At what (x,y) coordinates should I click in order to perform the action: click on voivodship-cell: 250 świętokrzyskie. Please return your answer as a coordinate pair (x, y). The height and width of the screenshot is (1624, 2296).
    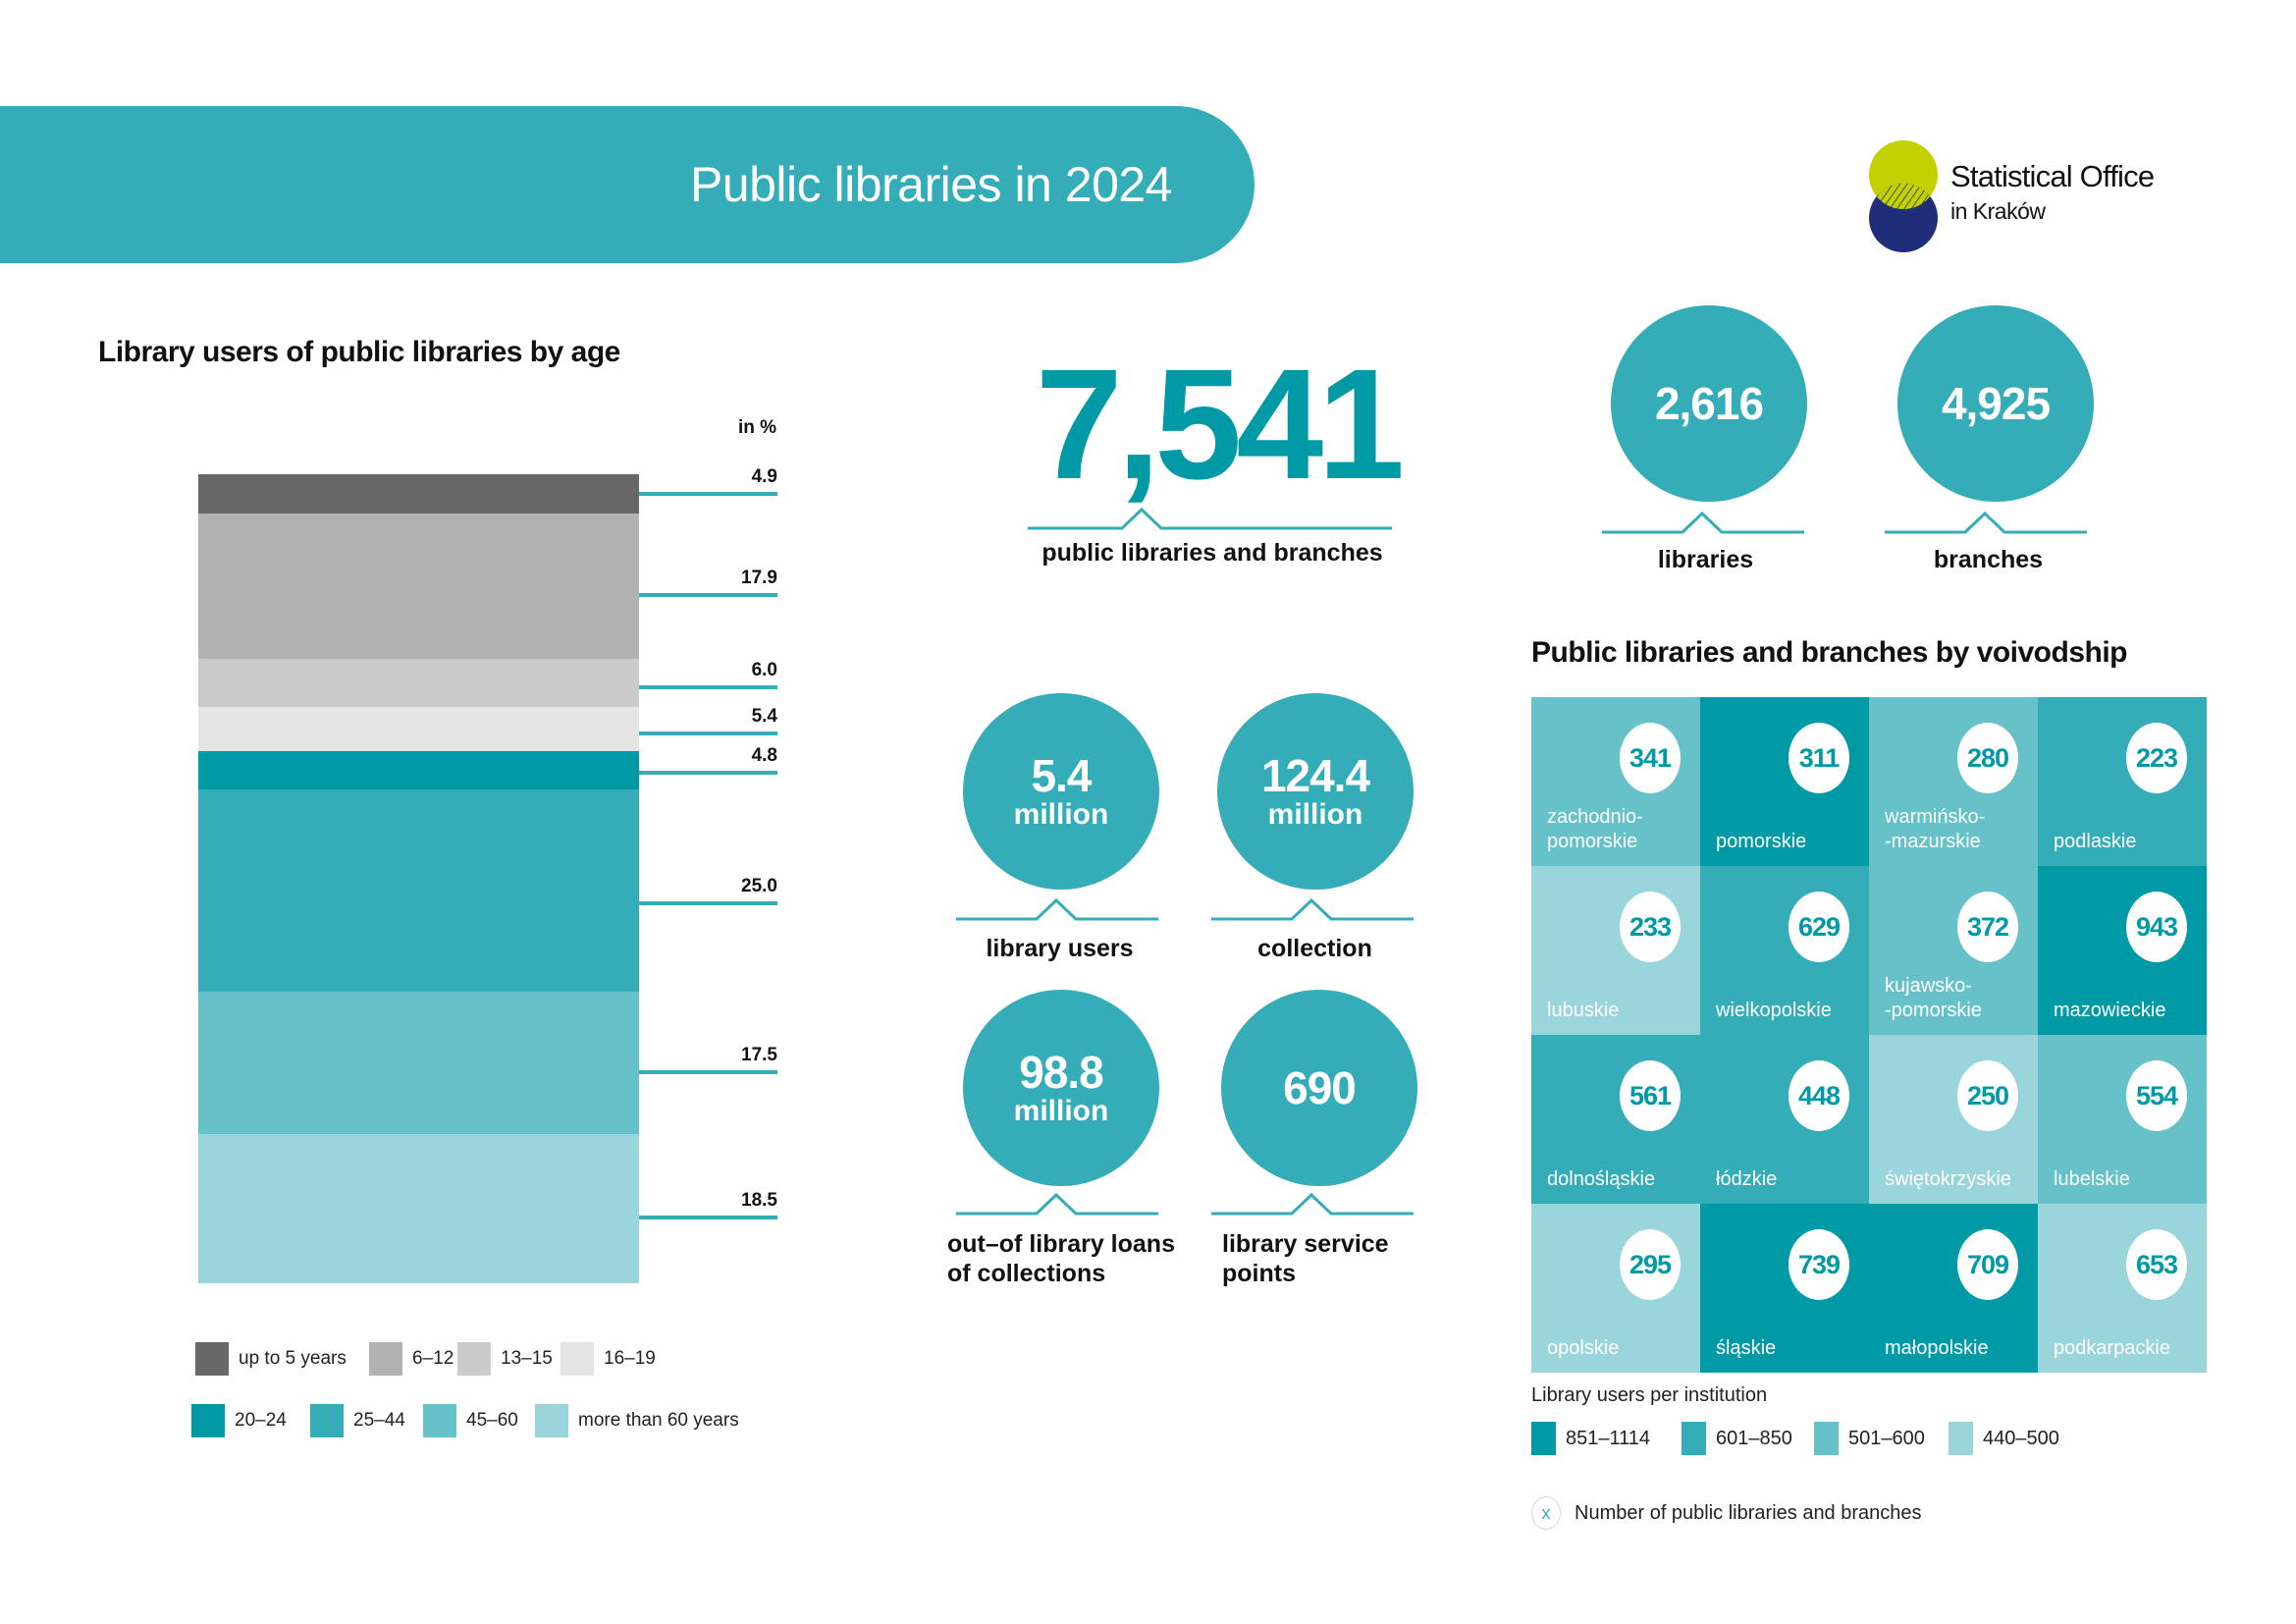
    Looking at the image, I should click on (1953, 1119).